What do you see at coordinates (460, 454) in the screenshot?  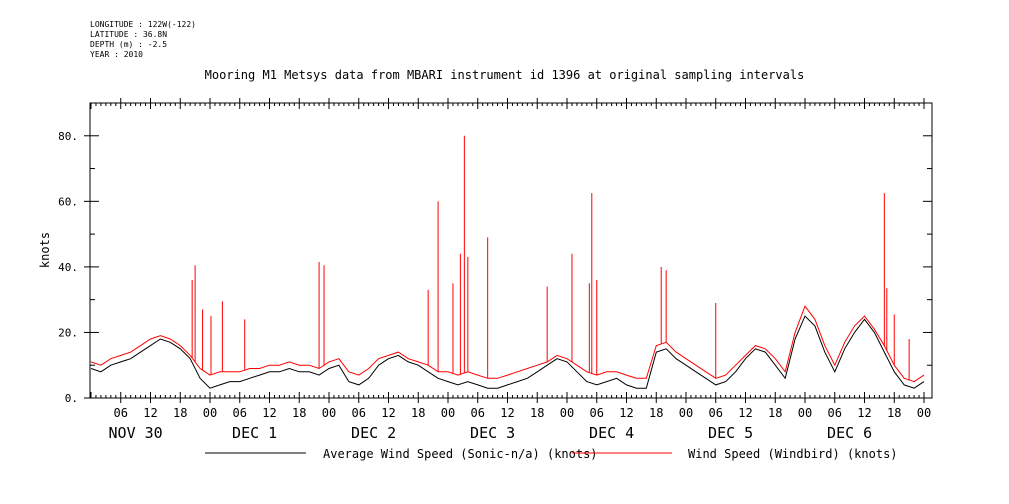 I see `legend-label-sonic: Average Wind Speed (Sonic-n/a) (knots)` at bounding box center [460, 454].